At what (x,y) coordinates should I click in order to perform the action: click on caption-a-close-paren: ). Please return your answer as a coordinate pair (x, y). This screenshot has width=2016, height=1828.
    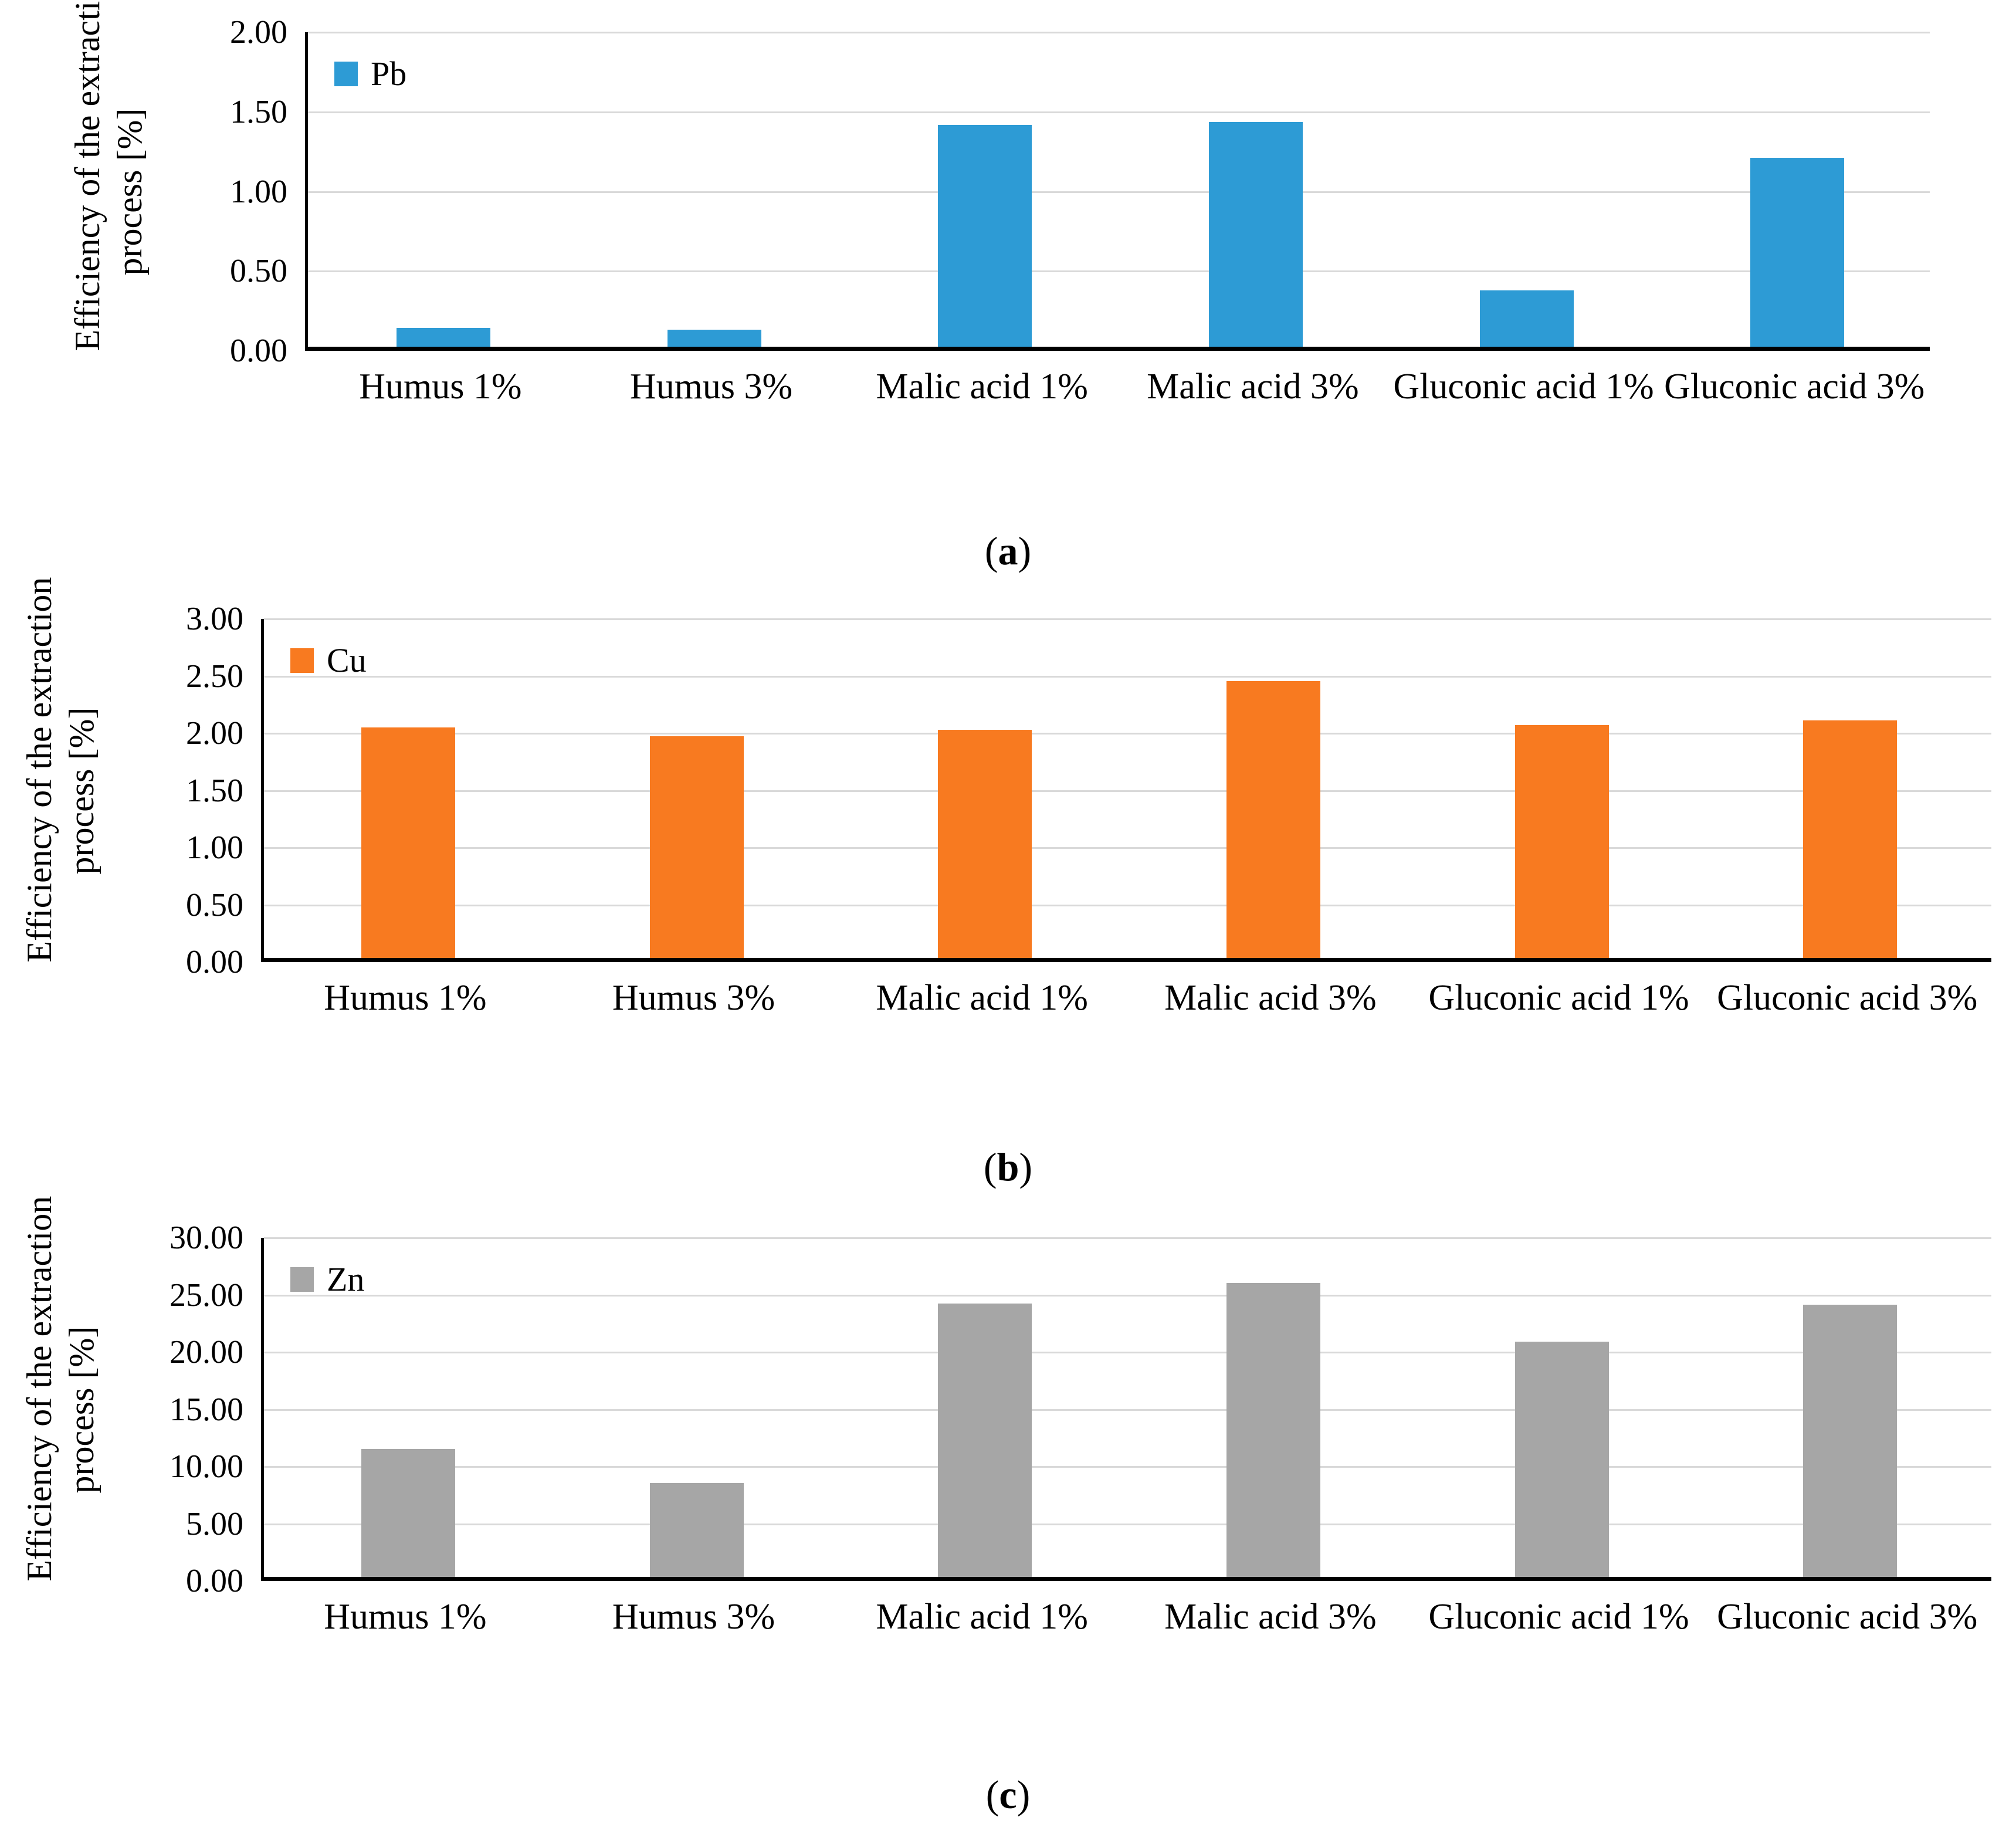
    Looking at the image, I should click on (1025, 551).